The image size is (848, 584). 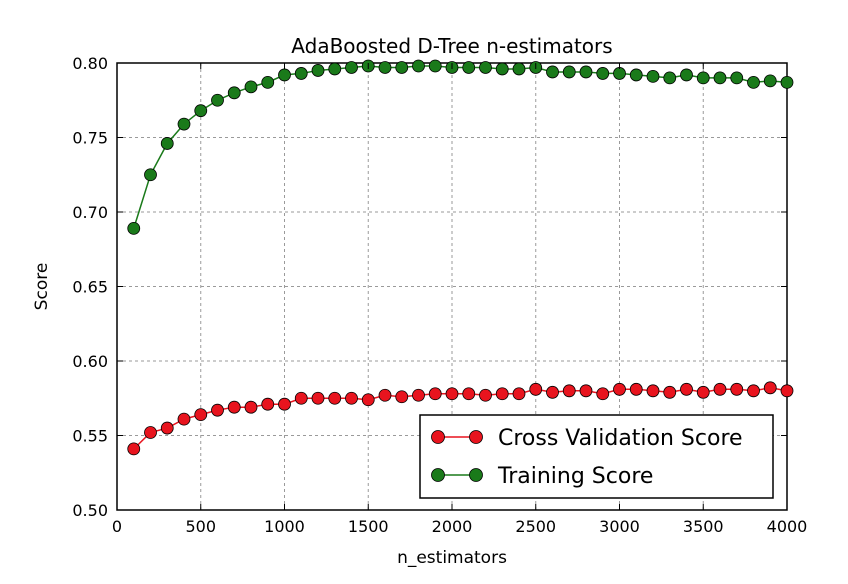 I want to click on x-tick-label: 3000, so click(x=619, y=526).